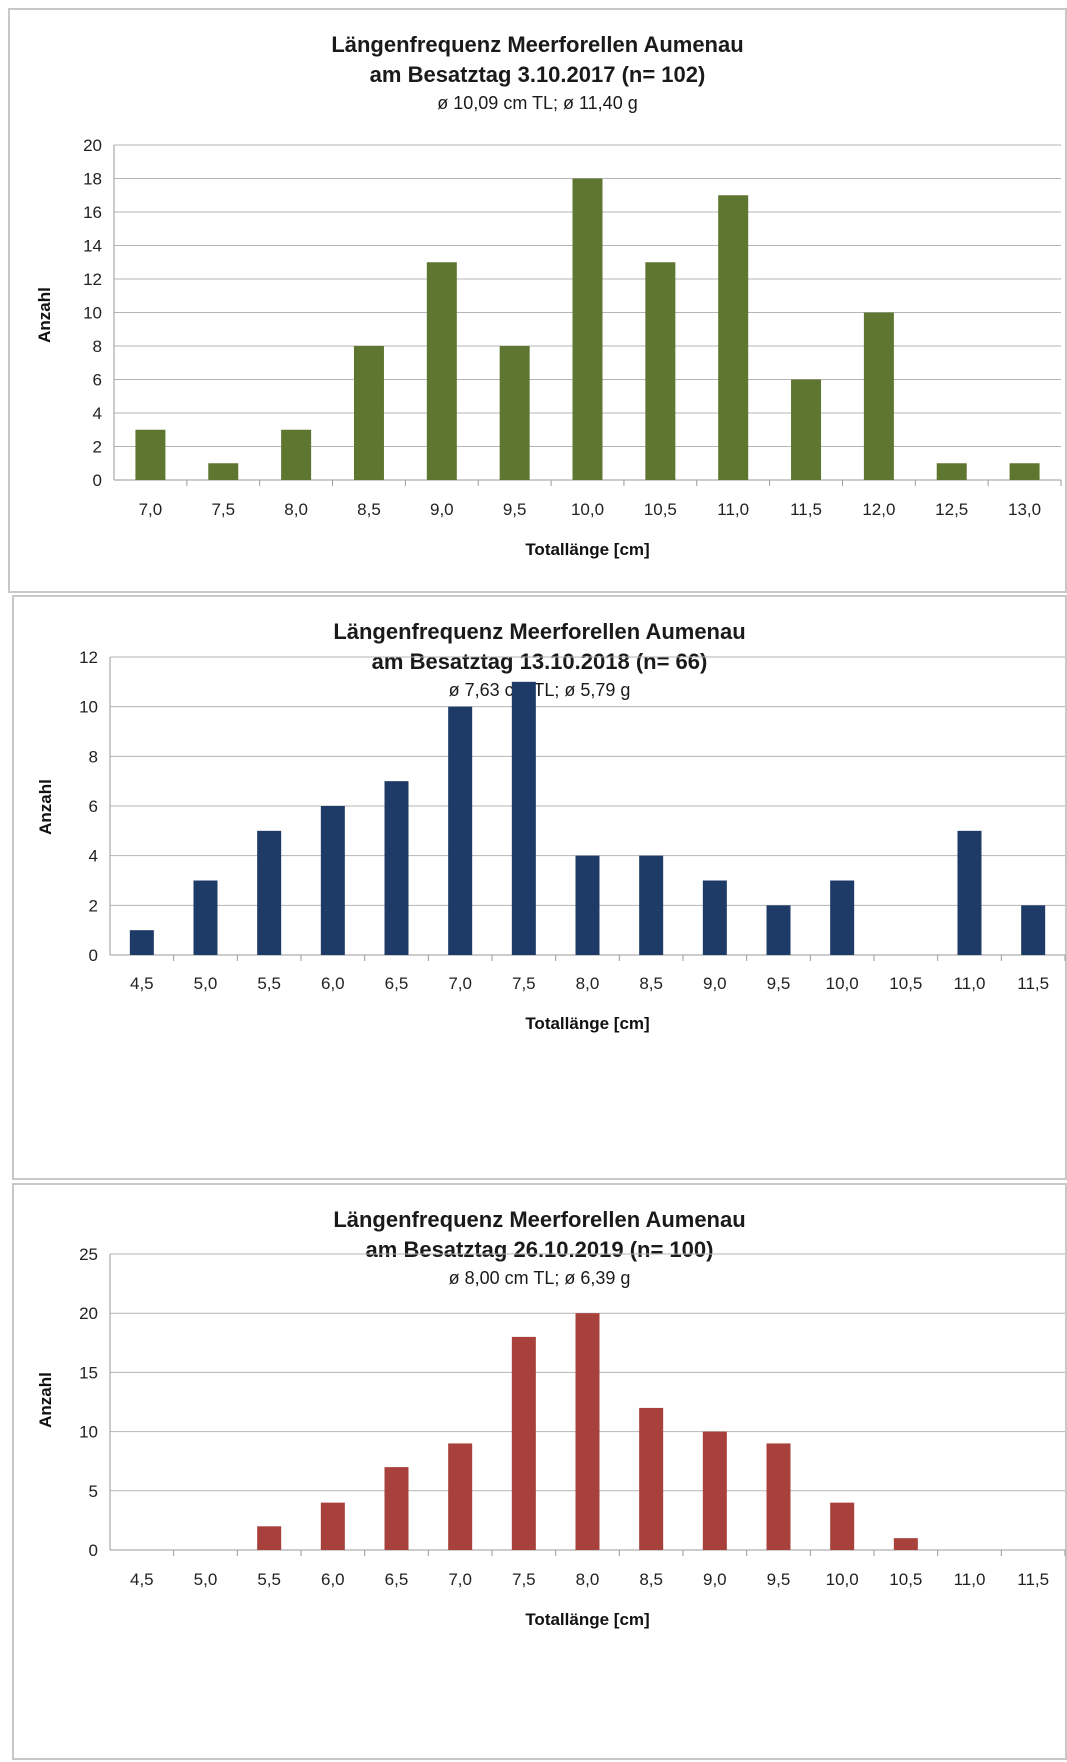  What do you see at coordinates (92, 212) in the screenshot?
I see `y-tick-label: 16` at bounding box center [92, 212].